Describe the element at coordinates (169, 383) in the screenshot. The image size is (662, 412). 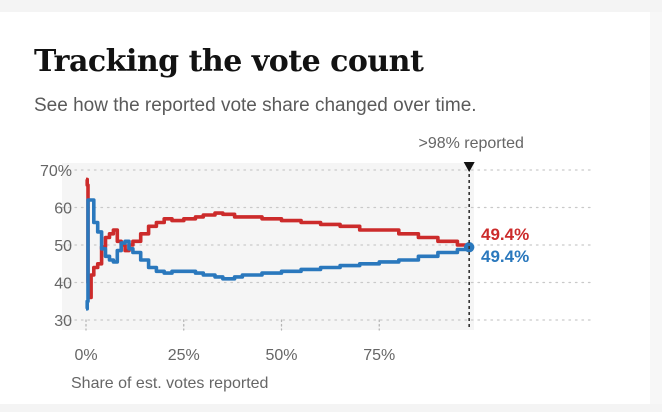
I see `x-axis-title: Share of est. votes reported` at that location.